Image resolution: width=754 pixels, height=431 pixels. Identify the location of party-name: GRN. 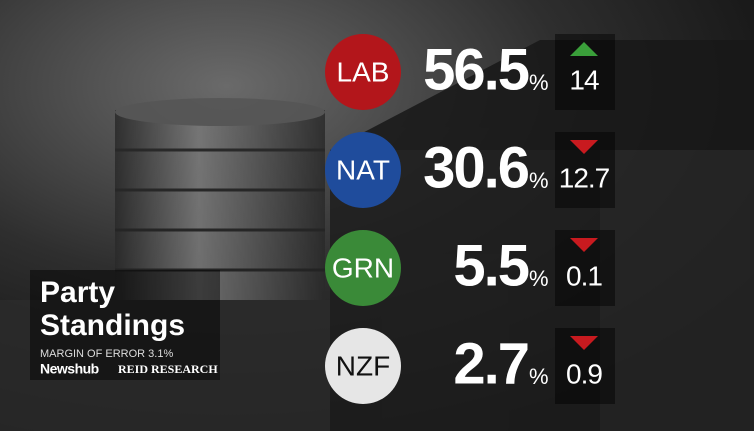
(363, 267).